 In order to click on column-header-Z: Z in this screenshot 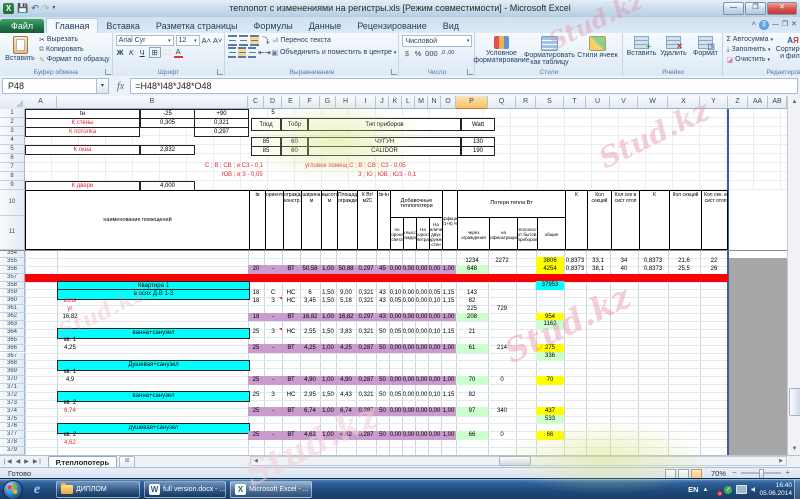, I will do `click(738, 102)`.